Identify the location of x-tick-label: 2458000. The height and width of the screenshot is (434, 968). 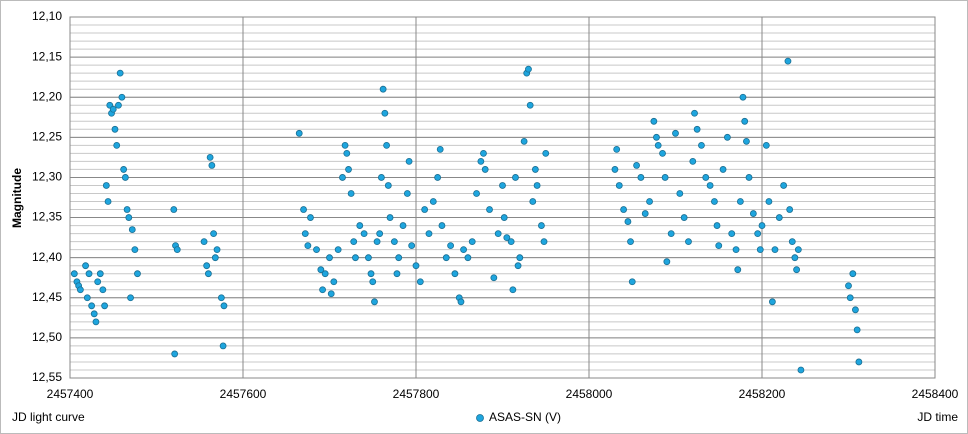
(589, 394).